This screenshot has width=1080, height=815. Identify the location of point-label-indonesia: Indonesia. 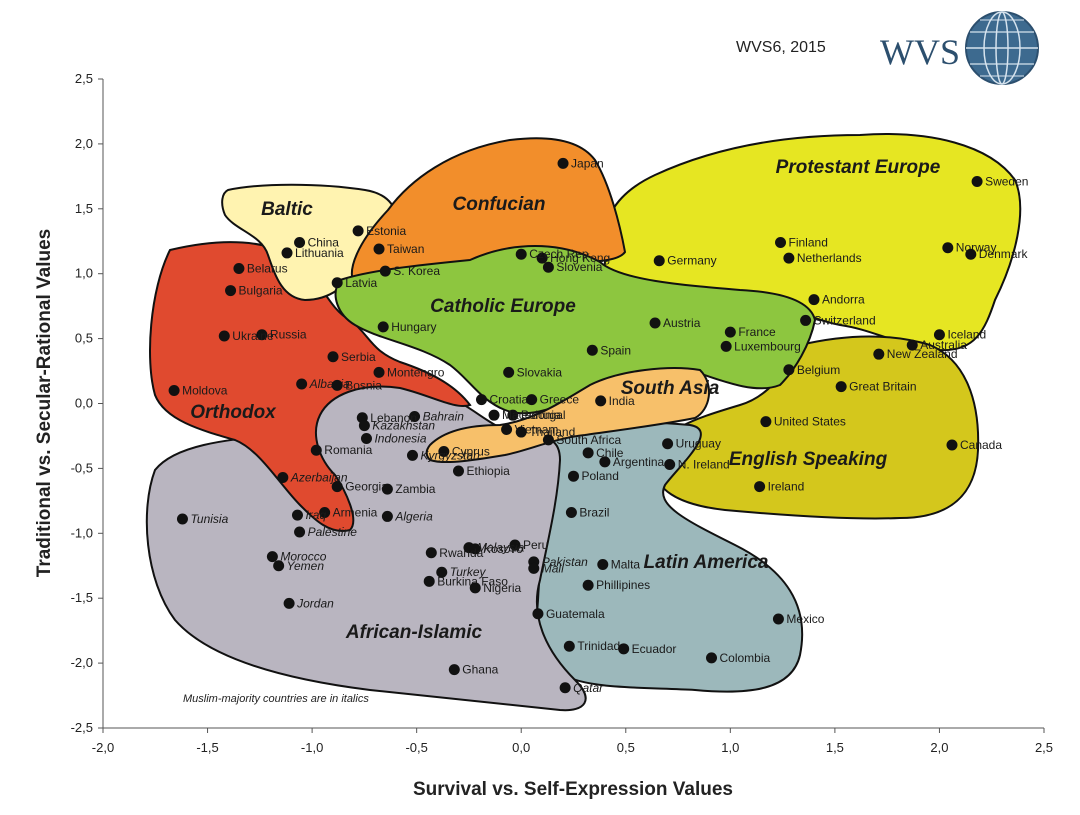
(400, 439).